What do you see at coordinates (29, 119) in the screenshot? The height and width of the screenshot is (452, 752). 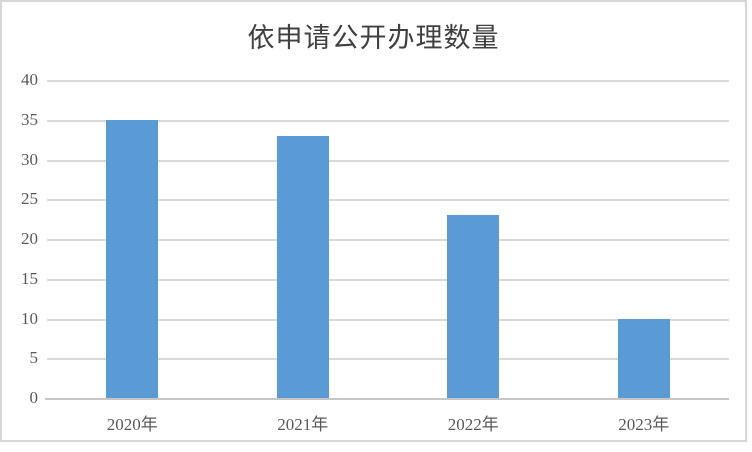 I see `y-axis-tick-label: 35` at bounding box center [29, 119].